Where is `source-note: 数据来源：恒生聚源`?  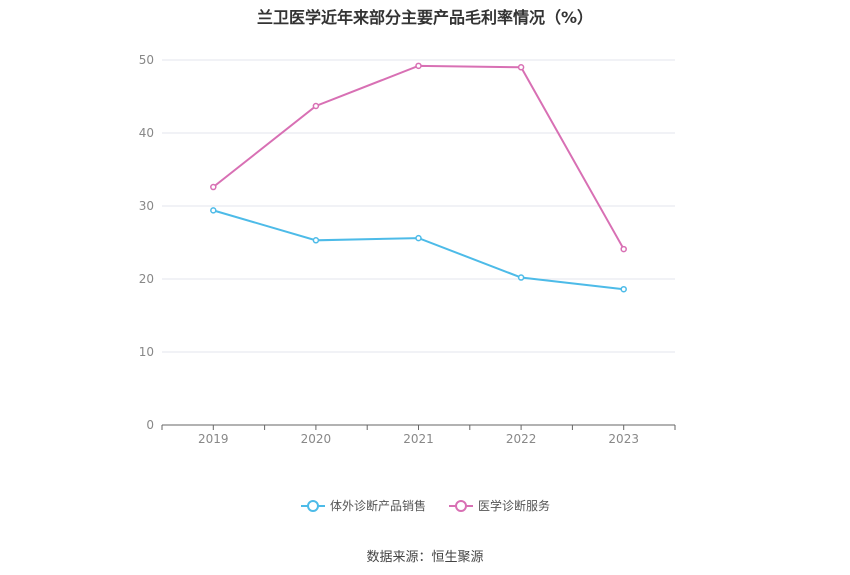
source-note: 数据来源：恒生聚源 is located at coordinates (425, 557).